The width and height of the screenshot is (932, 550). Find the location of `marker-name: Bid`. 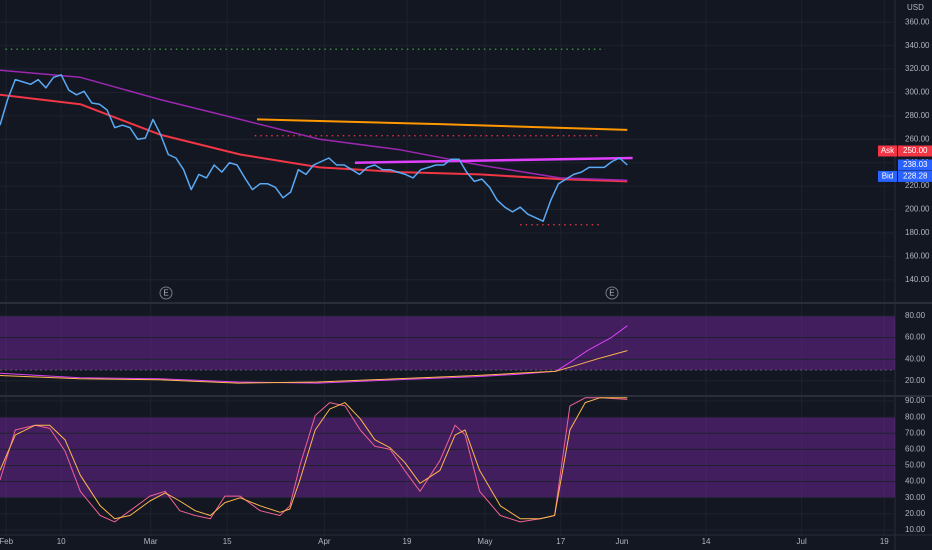

marker-name: Bid is located at coordinates (888, 176).